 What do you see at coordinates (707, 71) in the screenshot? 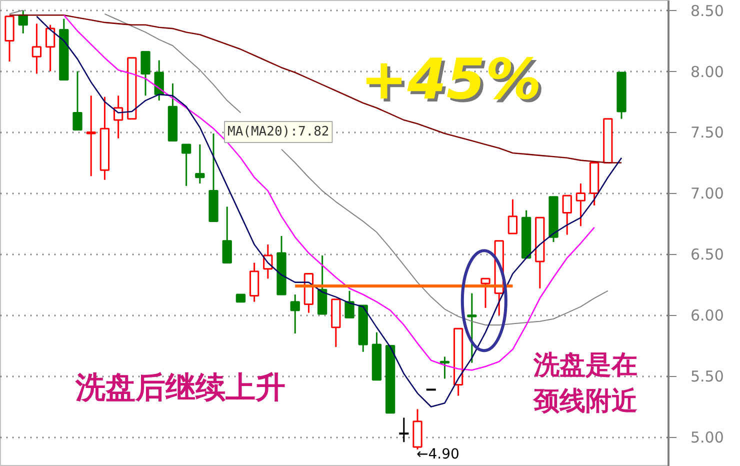
I see `y-tick-label: 8.00` at bounding box center [707, 71].